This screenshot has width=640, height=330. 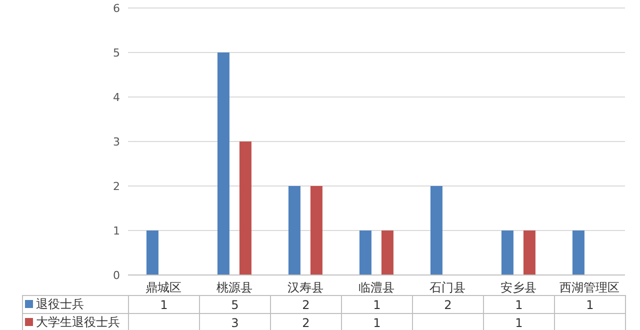 What do you see at coordinates (306, 287) in the screenshot?
I see `x-tick-label: 汉寿县` at bounding box center [306, 287].